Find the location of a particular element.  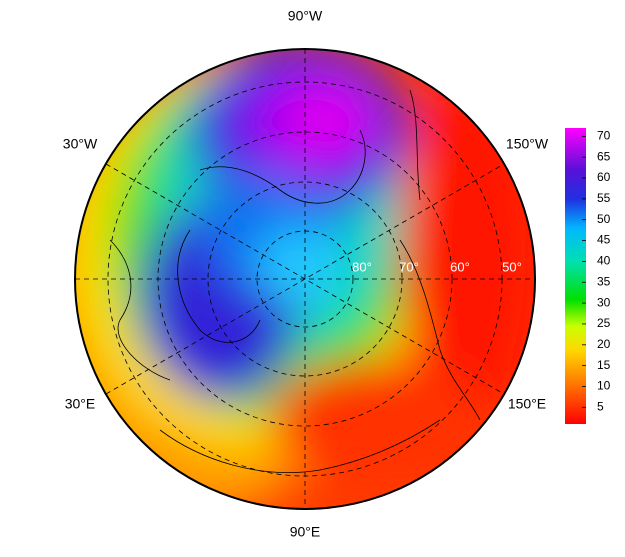

colorbar-tick-label: 15 is located at coordinates (604, 365).